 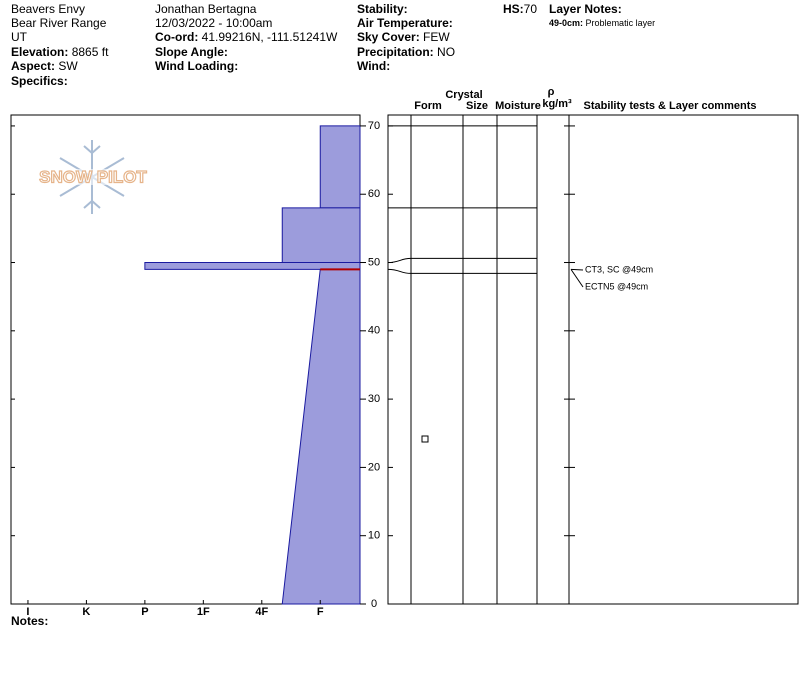 I want to click on coord: Co-ord: 41.99216N, -111.51241W, so click(x=246, y=37).